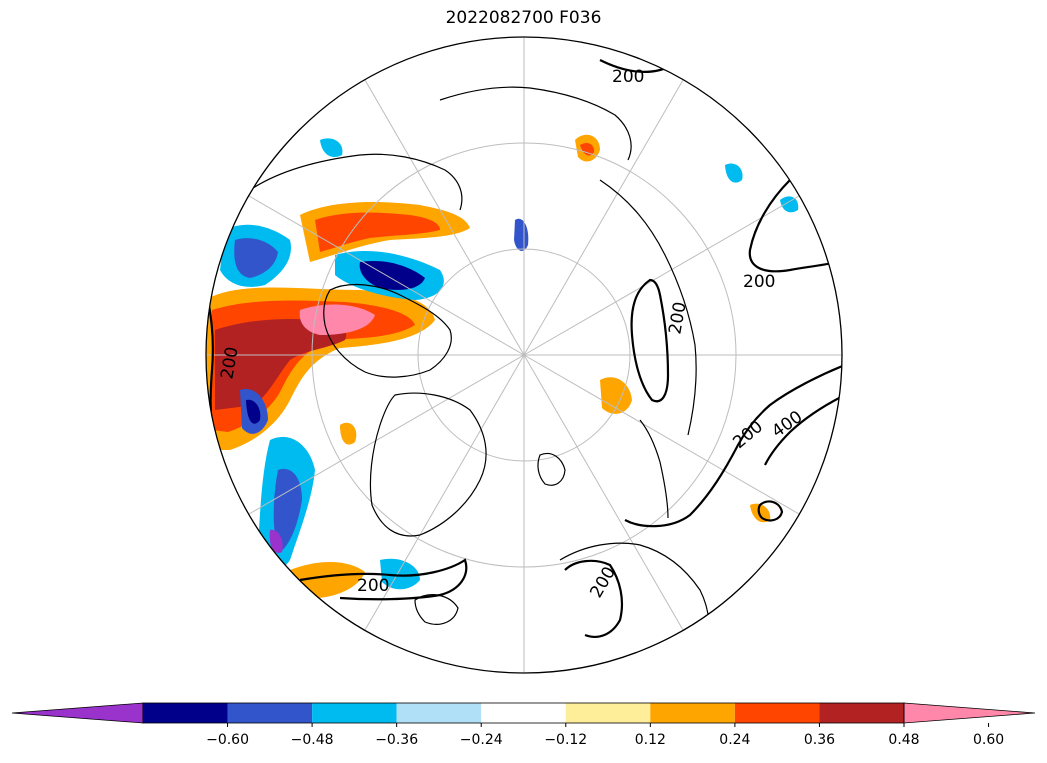 This screenshot has width=1047, height=763. I want to click on extreme-positive-anomaly-region, so click(337, 319).